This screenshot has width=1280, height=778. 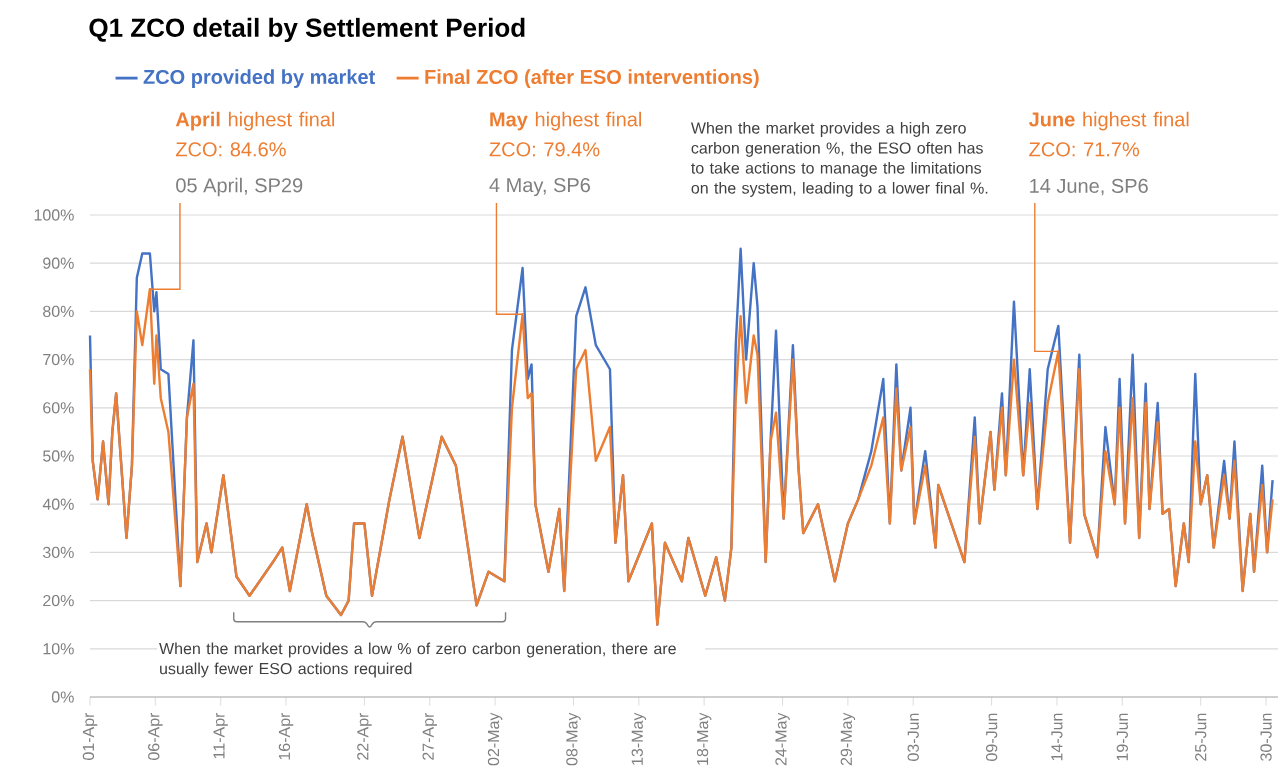 What do you see at coordinates (592, 78) in the screenshot?
I see `legend-label: Final ZCO (after ESO interventions)` at bounding box center [592, 78].